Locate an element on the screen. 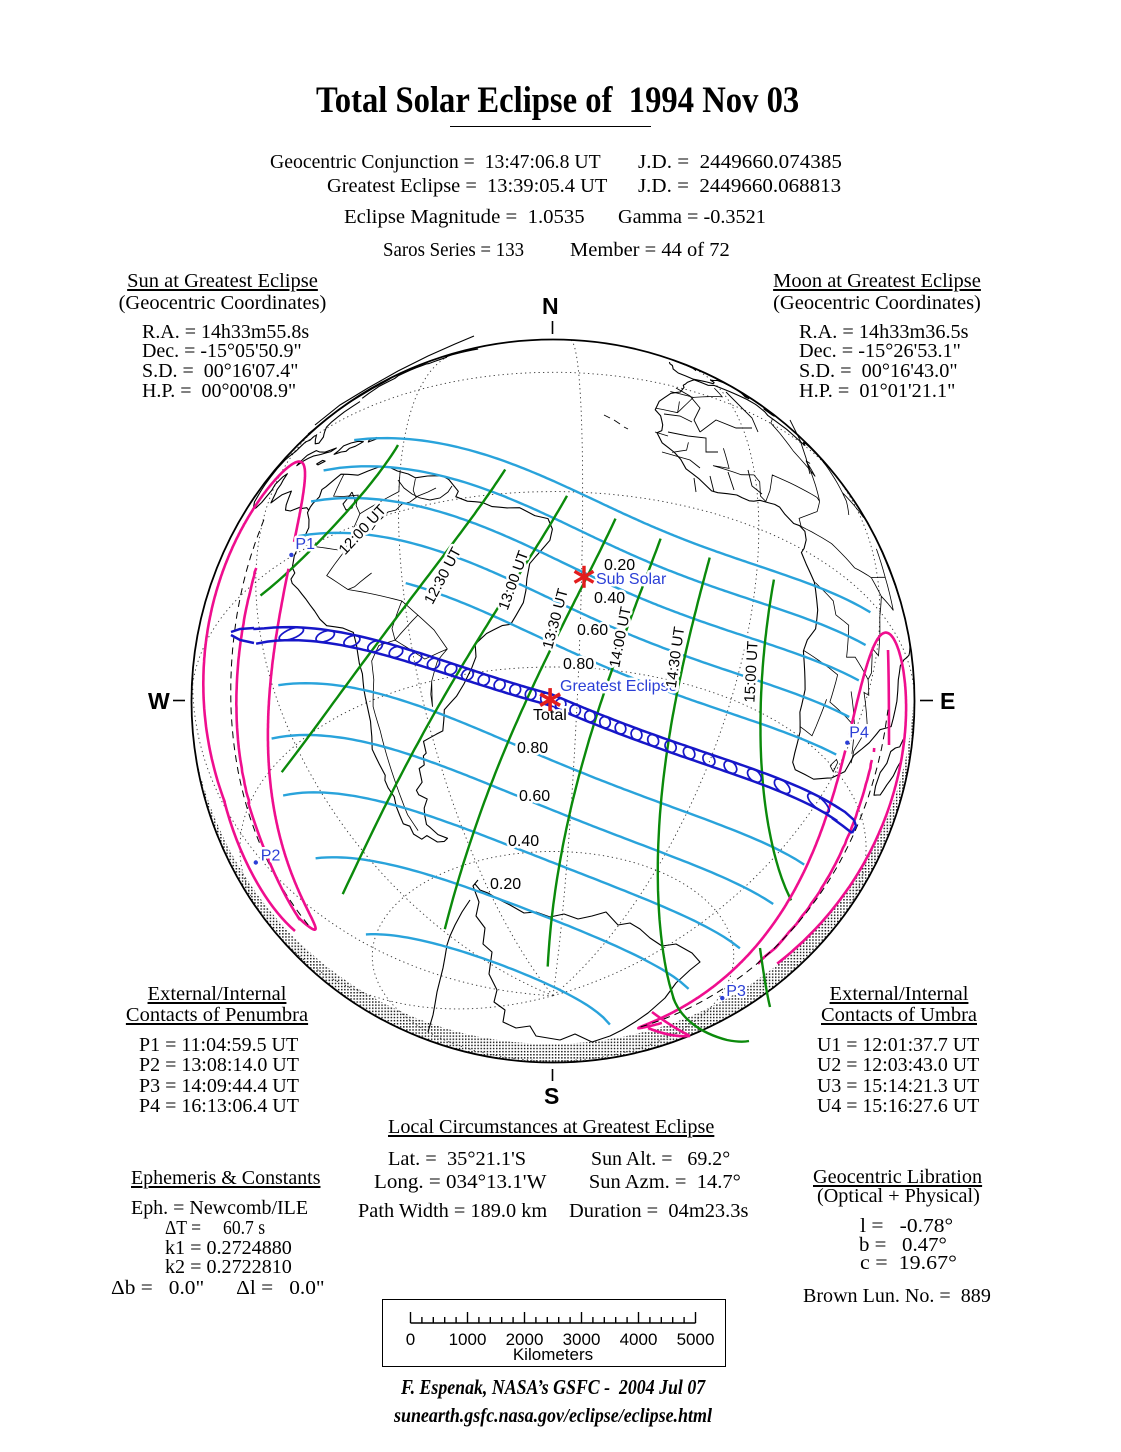  svg-text: P2 is located at coordinates (271, 856).